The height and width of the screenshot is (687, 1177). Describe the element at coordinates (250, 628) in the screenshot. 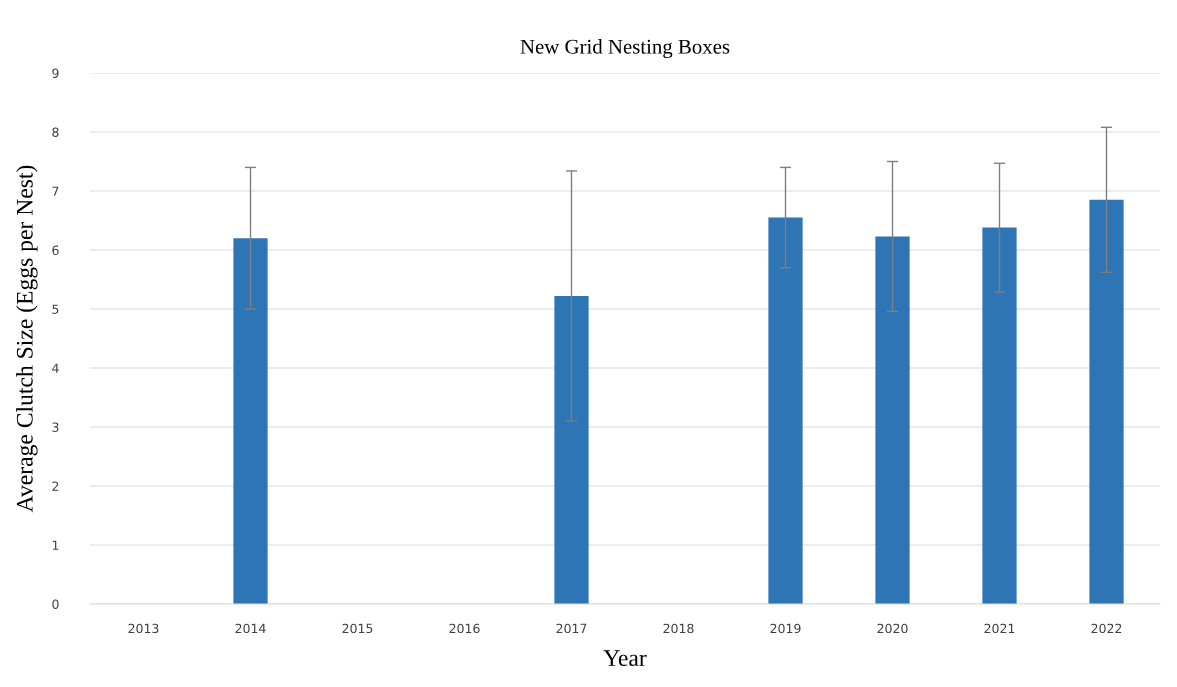

I see `x-tick-label: 2014` at that location.